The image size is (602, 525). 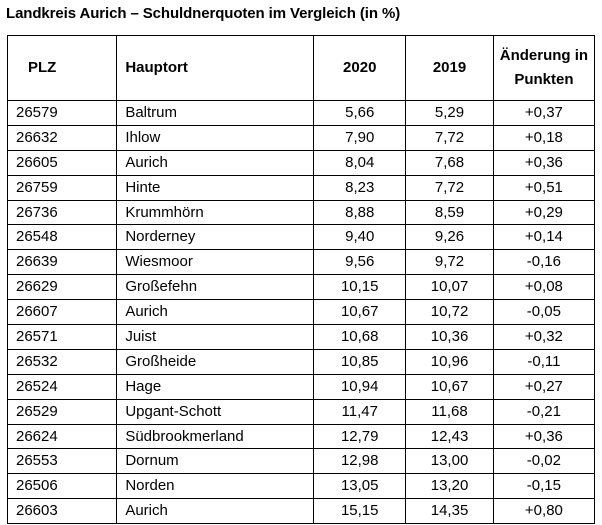 What do you see at coordinates (62, 511) in the screenshot?
I see `cell-plz: 26603` at bounding box center [62, 511].